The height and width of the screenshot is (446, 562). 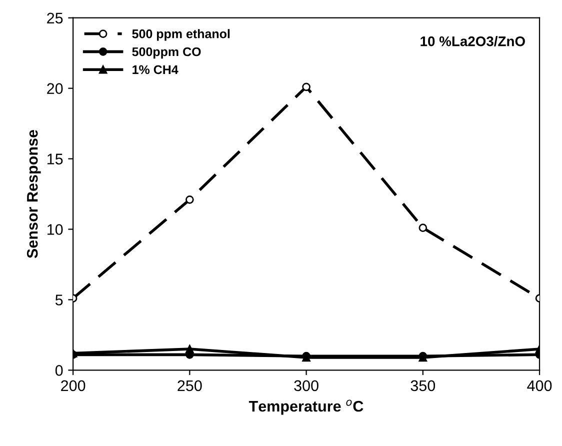 I want to click on y-tick-label: 10, so click(x=55, y=229).